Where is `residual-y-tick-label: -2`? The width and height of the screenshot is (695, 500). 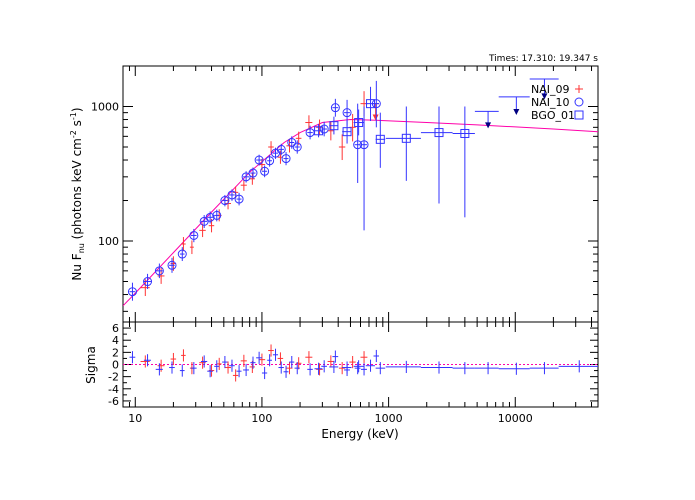
residual-y-tick-label: -2 is located at coordinates (113, 377).